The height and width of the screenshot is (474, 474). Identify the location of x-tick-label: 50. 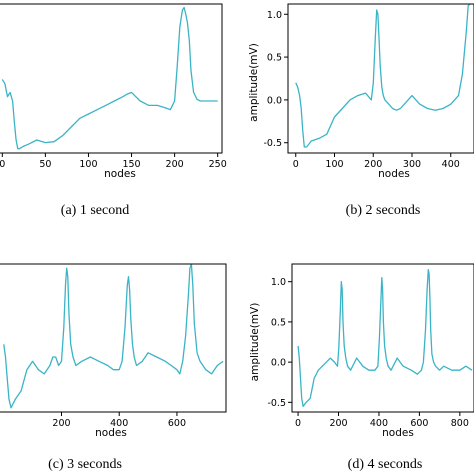
(45, 164).